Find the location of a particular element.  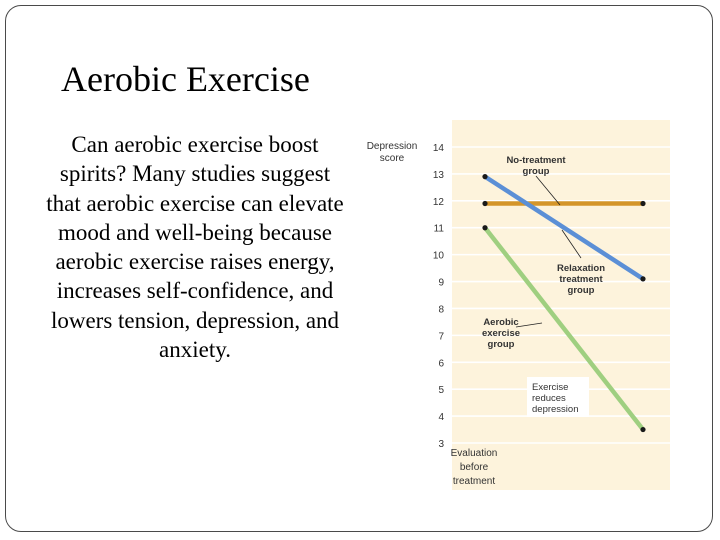

series-line-aerobic-exercise-group is located at coordinates (564, 328).